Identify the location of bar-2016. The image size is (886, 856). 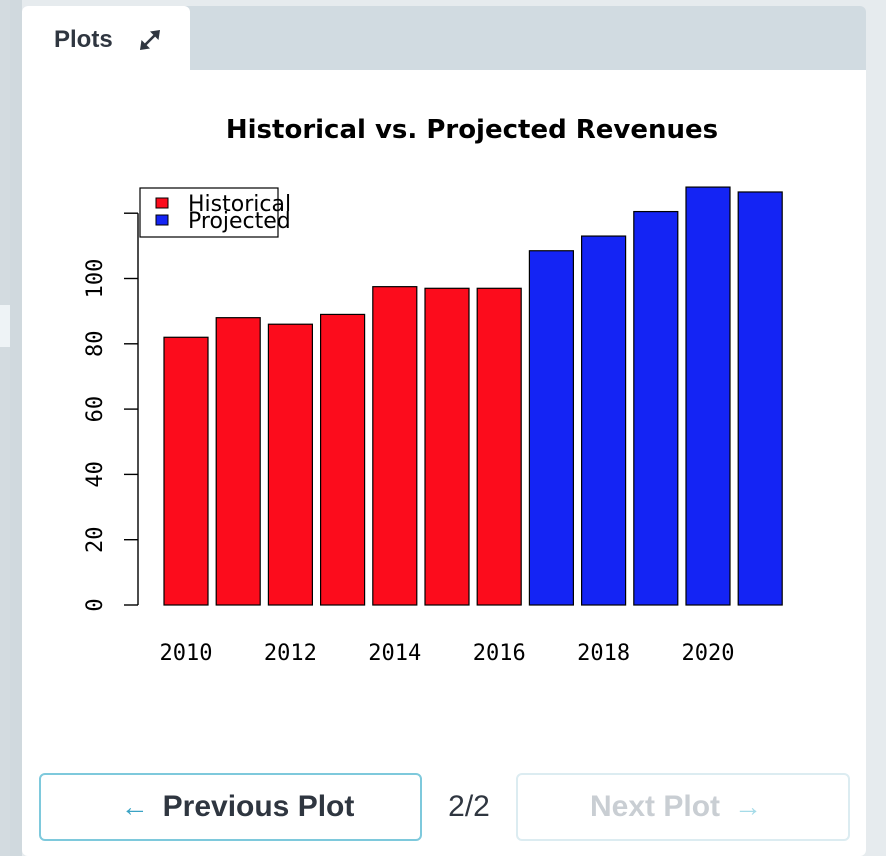
(499, 446).